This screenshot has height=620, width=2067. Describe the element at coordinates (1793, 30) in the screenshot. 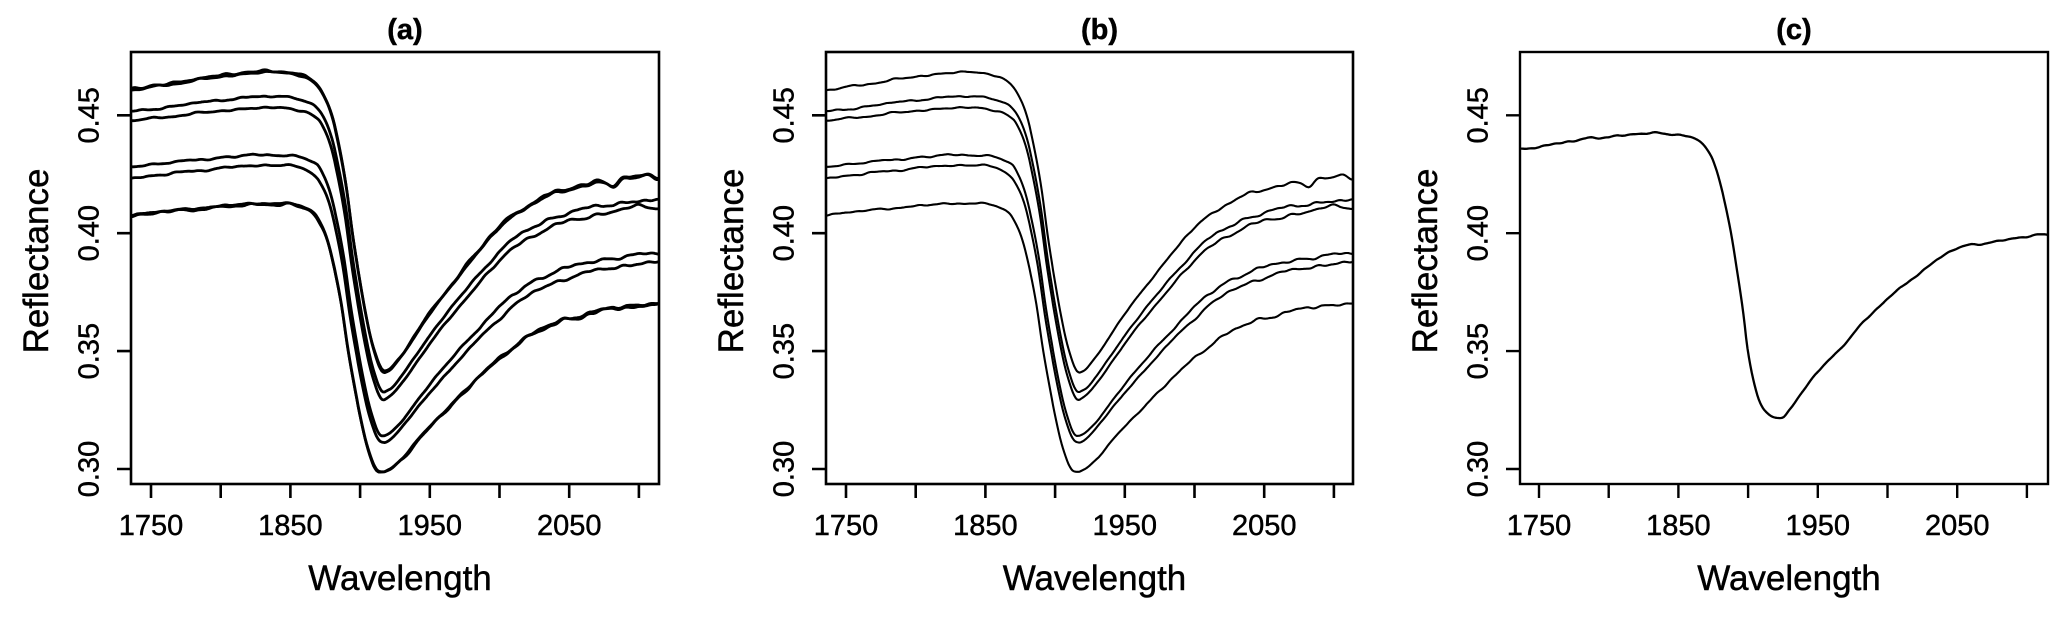

I see `svg-text: (c)` at that location.